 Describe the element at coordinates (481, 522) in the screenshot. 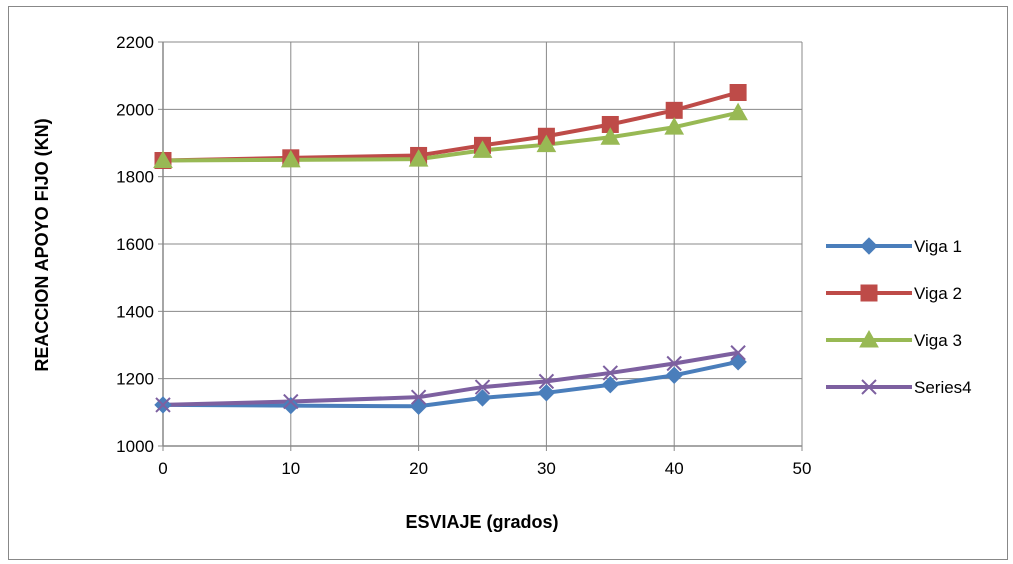

I see `x-axis-title: ESVIAJE (grados)` at that location.